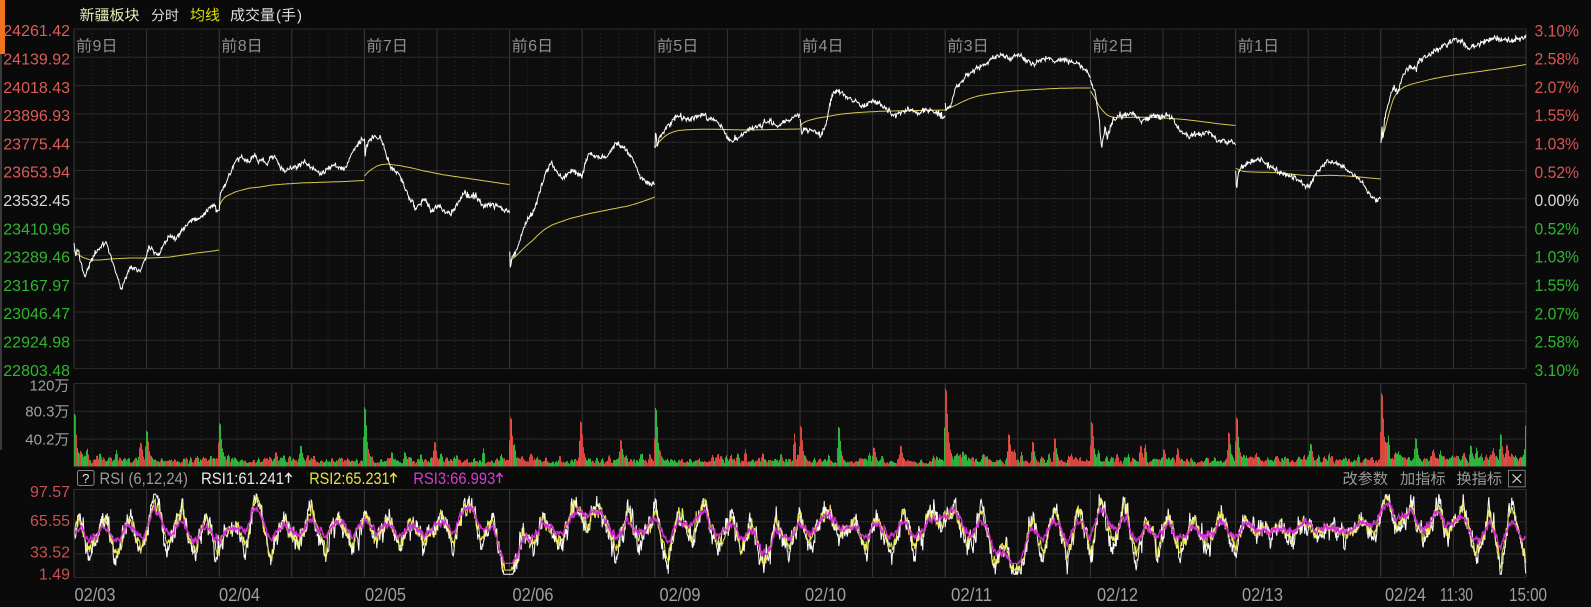 Image resolution: width=1591 pixels, height=607 pixels. I want to click on svg-text: 3, so click(968, 46).